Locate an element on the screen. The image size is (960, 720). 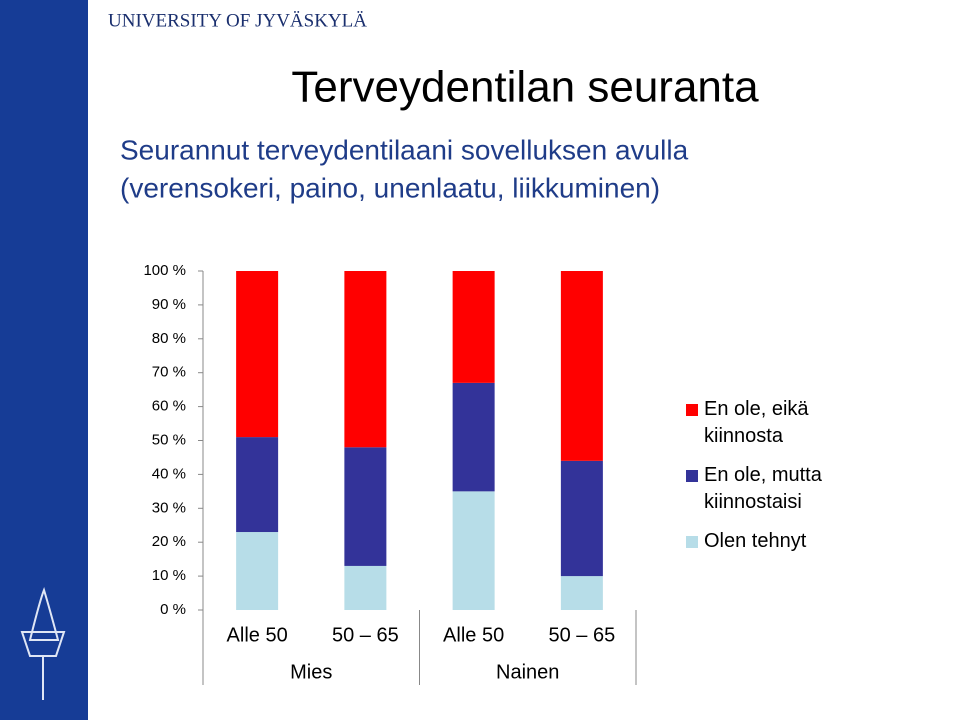
legend-label: En ole, mutta kiinnostaisi is located at coordinates (763, 488).